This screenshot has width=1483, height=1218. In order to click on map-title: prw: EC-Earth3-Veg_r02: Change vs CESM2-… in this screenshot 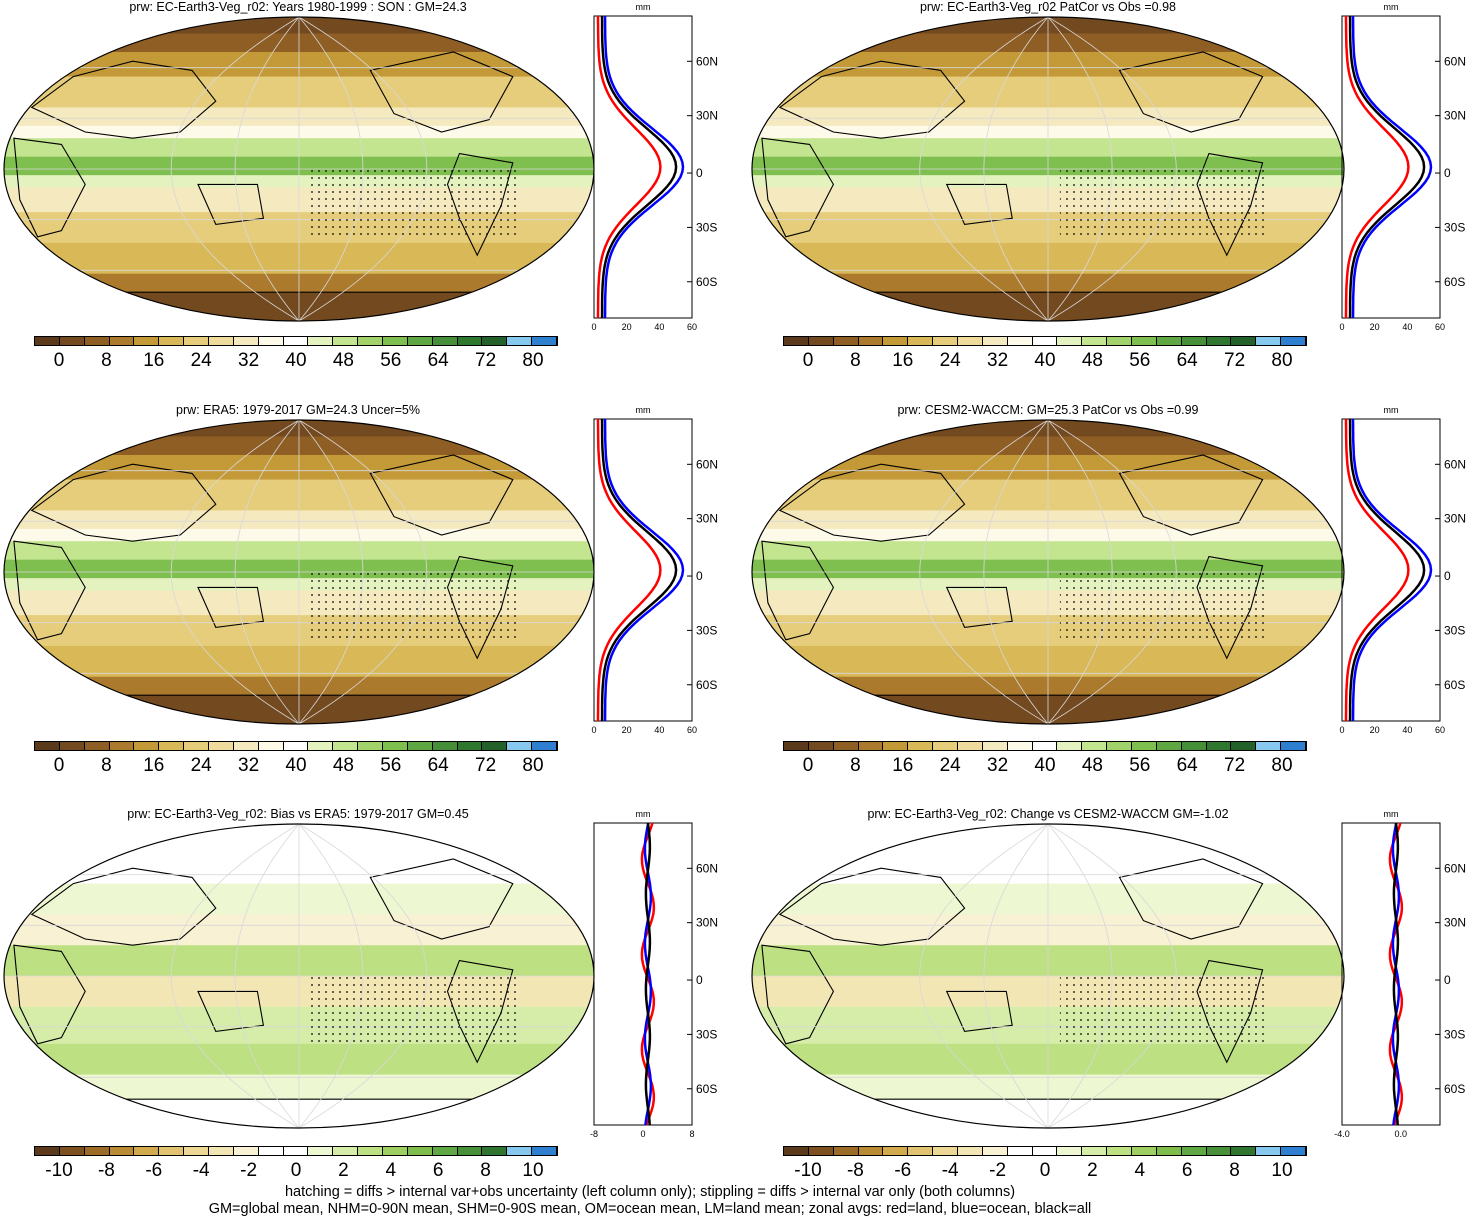, I will do `click(1048, 814)`.